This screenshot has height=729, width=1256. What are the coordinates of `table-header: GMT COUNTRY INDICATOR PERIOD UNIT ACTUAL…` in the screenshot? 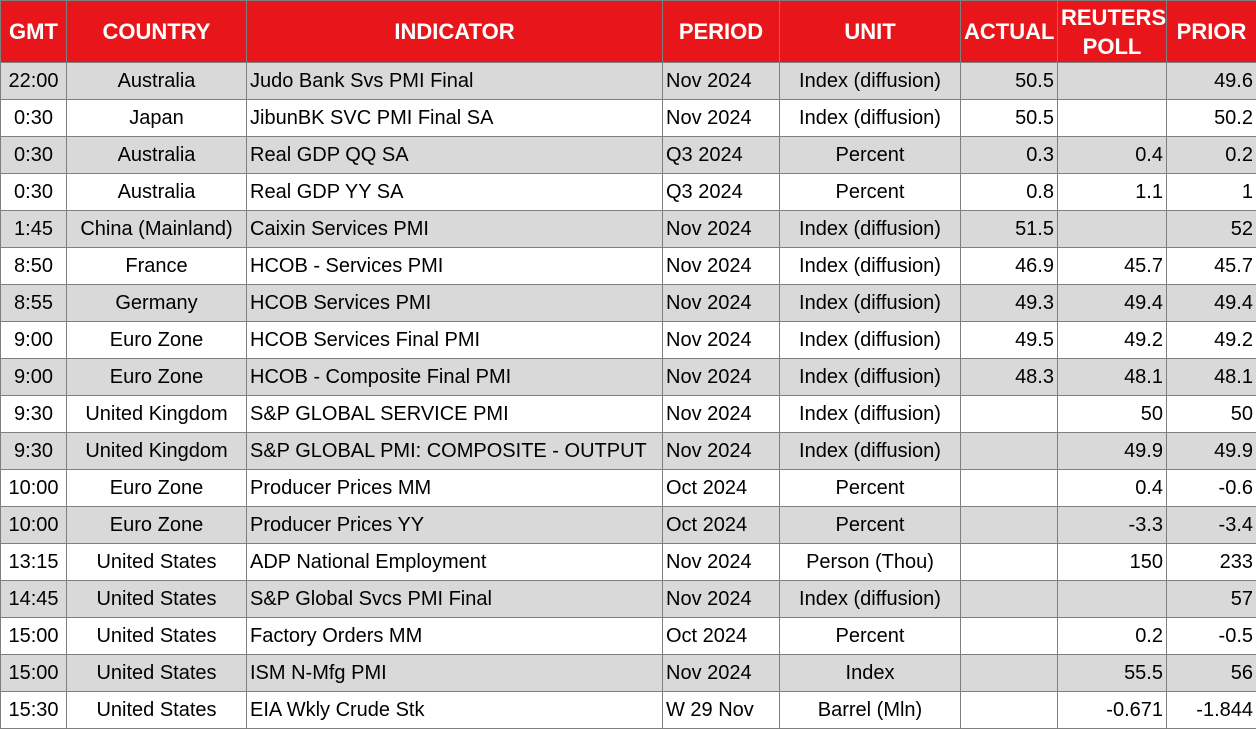 It's located at (628, 32).